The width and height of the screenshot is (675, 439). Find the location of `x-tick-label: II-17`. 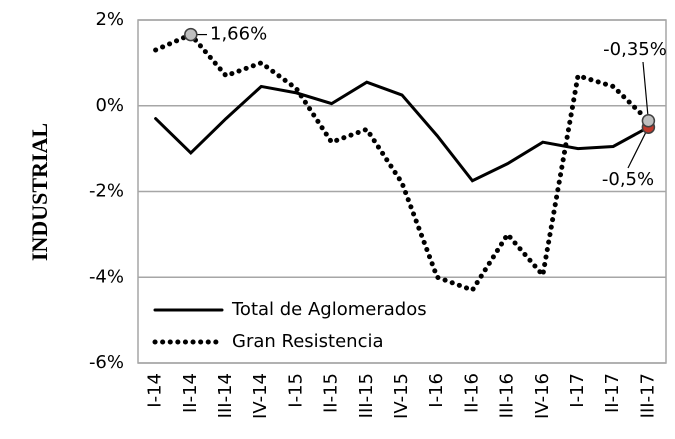

x-tick-label: II-17 is located at coordinates (612, 393).